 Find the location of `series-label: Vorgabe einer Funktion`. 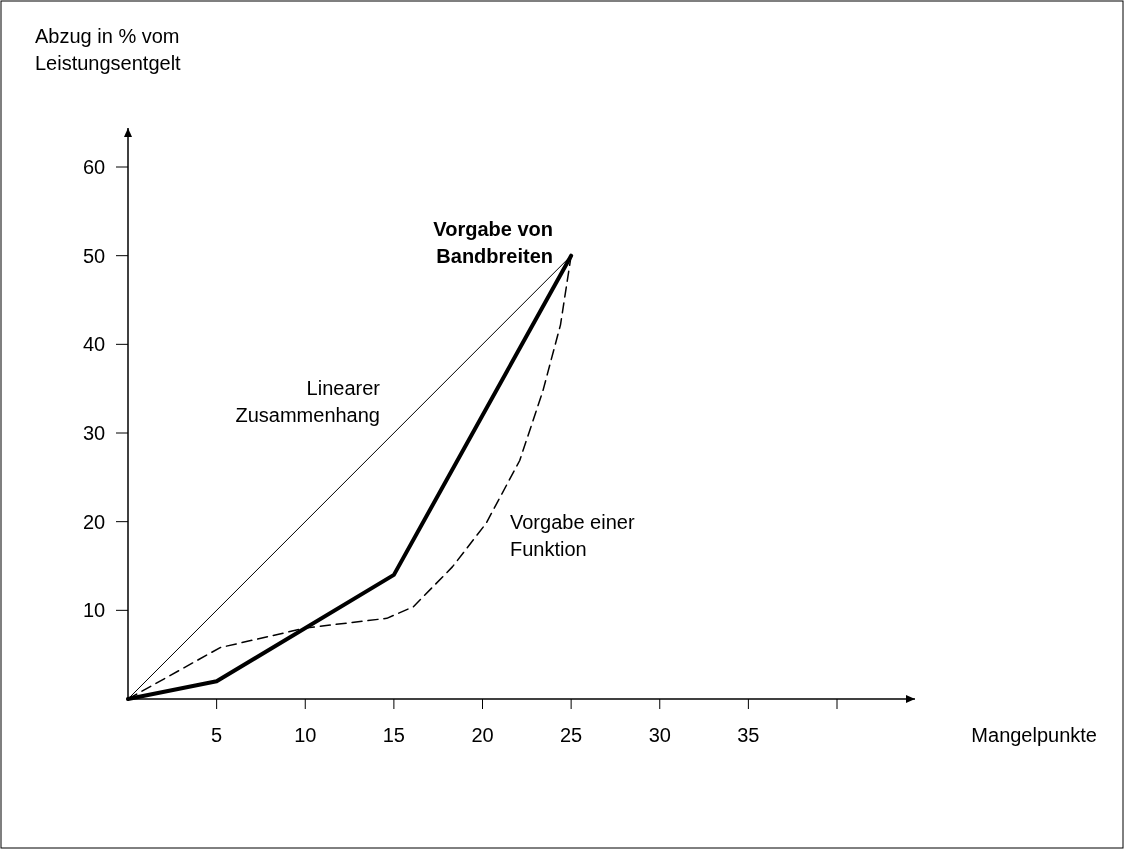

series-label: Vorgabe einer Funktion is located at coordinates (572, 535).